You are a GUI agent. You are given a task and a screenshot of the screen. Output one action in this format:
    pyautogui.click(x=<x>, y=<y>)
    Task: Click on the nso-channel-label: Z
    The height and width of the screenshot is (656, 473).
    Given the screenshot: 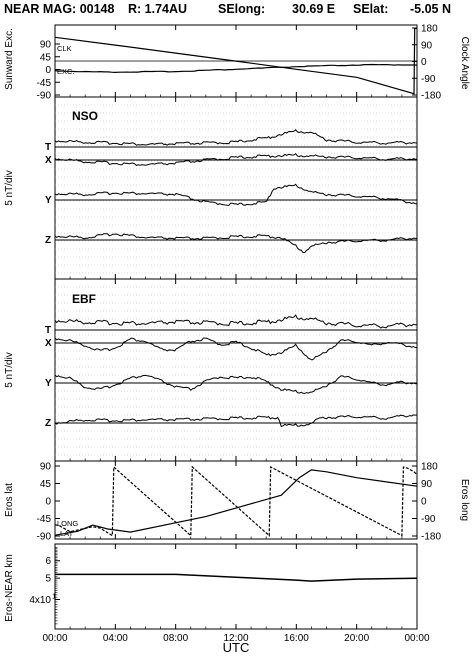 What is the action you would take?
    pyautogui.click(x=48, y=240)
    